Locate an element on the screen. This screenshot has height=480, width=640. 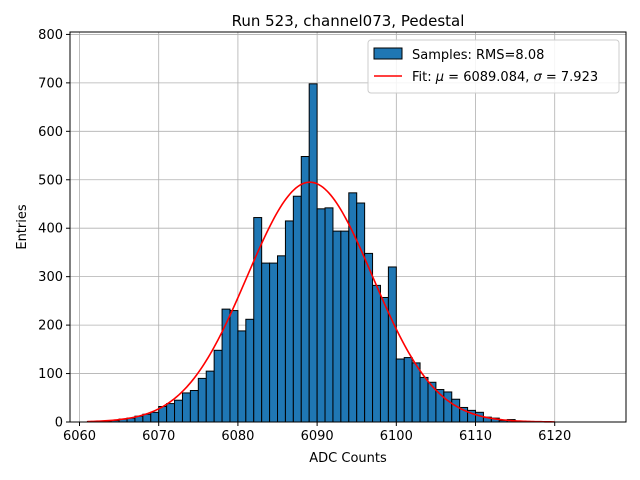
y-tick-label: 300 is located at coordinates (50, 277).